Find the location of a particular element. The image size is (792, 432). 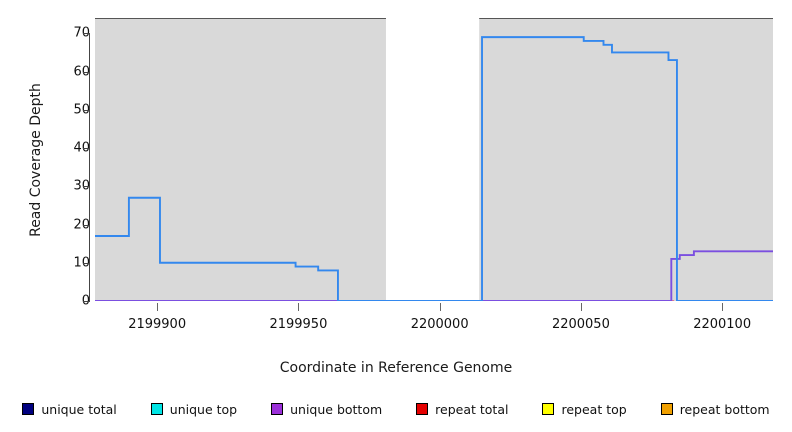

legend-item-unique-bottom: unique bottom is located at coordinates (326, 409).